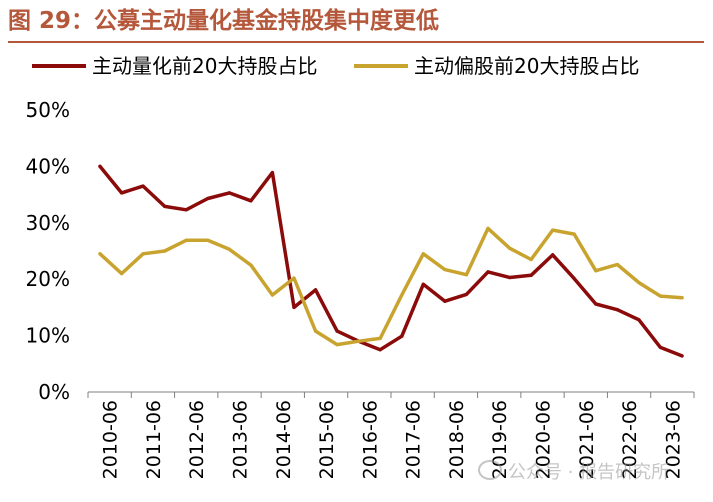 This screenshot has width=713, height=502. Describe the element at coordinates (284, 439) in the screenshot. I see `x-tick-label: 2014-06` at that location.